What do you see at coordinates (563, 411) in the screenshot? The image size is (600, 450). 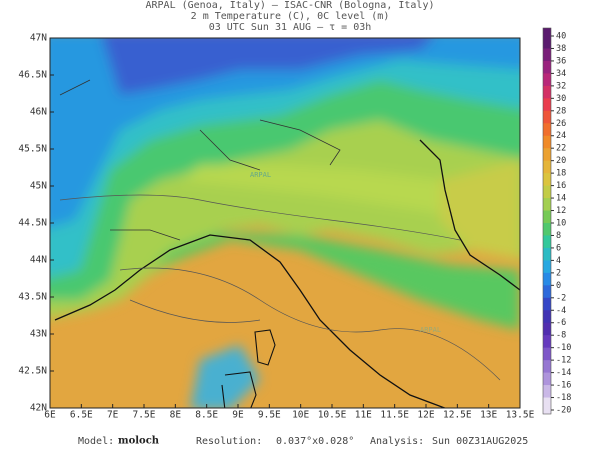 I see `colorbar-label: -20` at bounding box center [563, 411].